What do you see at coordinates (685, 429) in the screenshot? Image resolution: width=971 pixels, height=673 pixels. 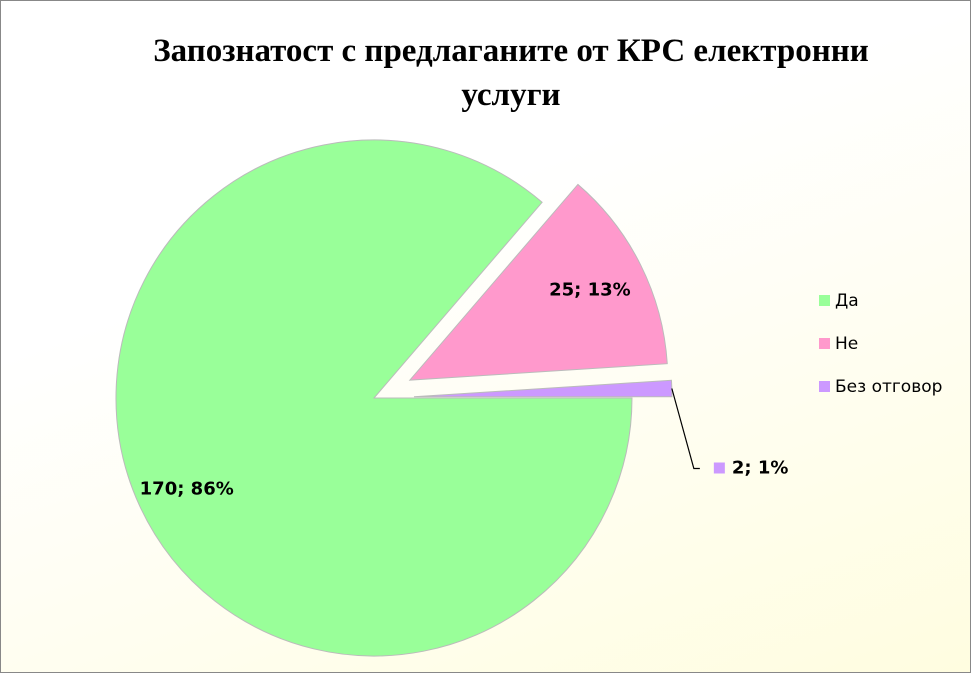 I see `leader-line` at bounding box center [685, 429].